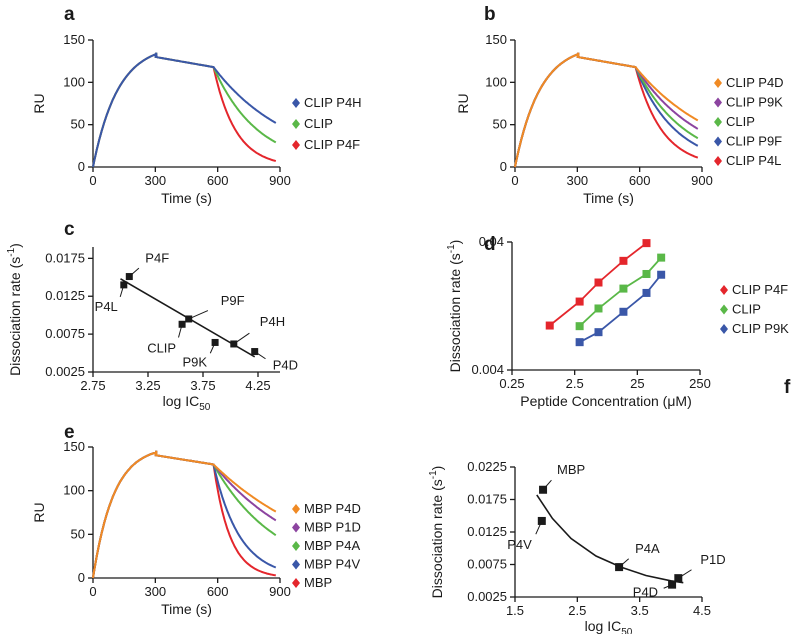 The height and width of the screenshot is (634, 800). What do you see at coordinates (332, 545) in the screenshot?
I see `legend-label: MBP P4A` at bounding box center [332, 545].